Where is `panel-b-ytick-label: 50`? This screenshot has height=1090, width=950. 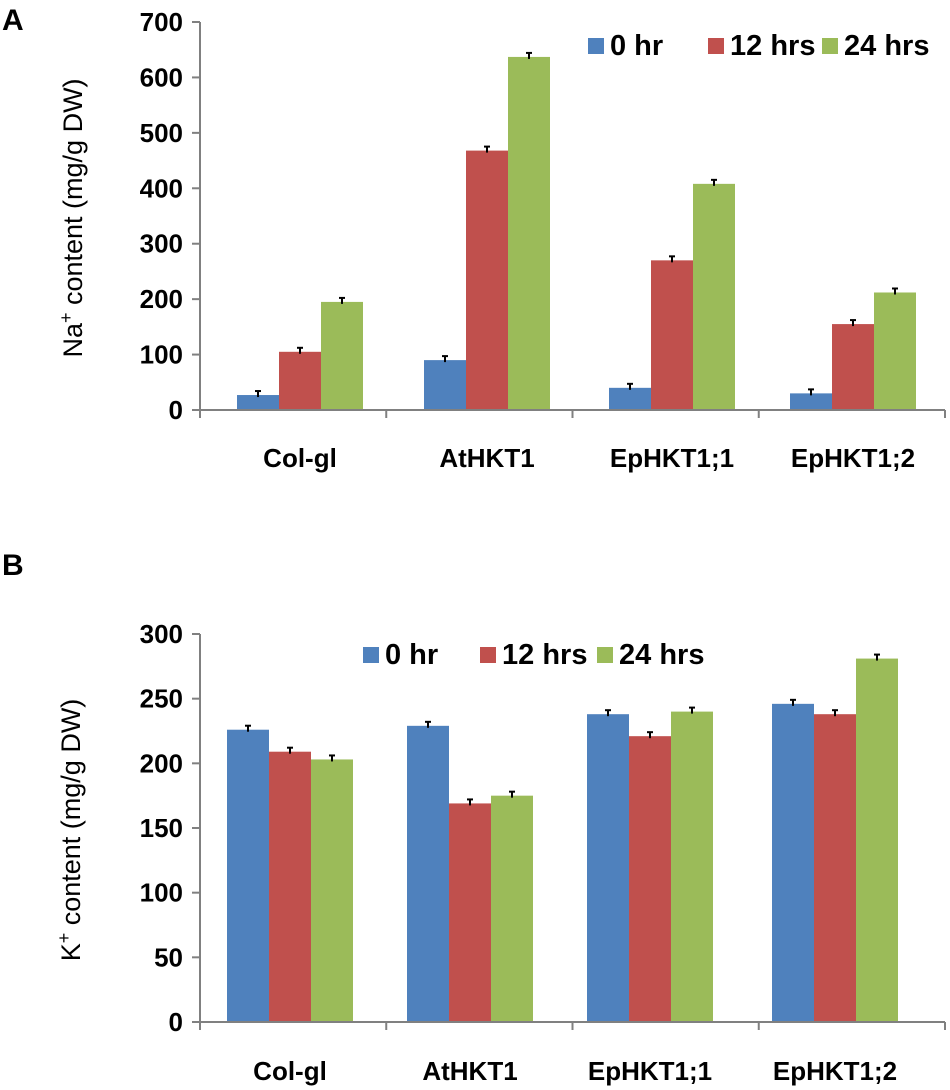 panel-b-ytick-label: 50 is located at coordinates (168, 957).